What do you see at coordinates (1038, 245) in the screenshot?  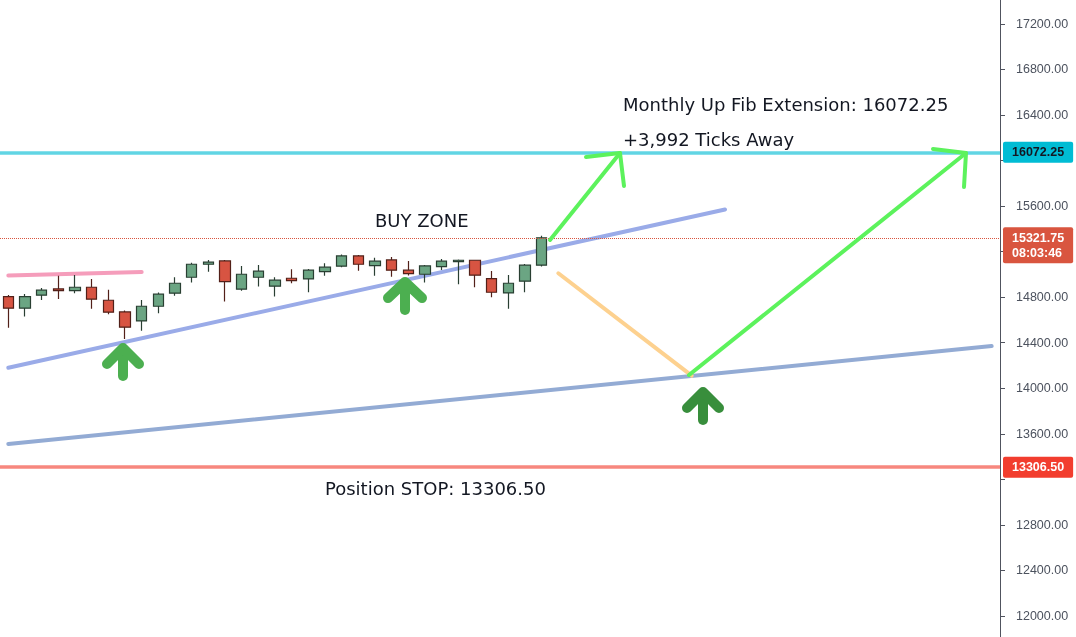 I see `ref-line-label: 15321.75 08:03:46` at bounding box center [1038, 245].